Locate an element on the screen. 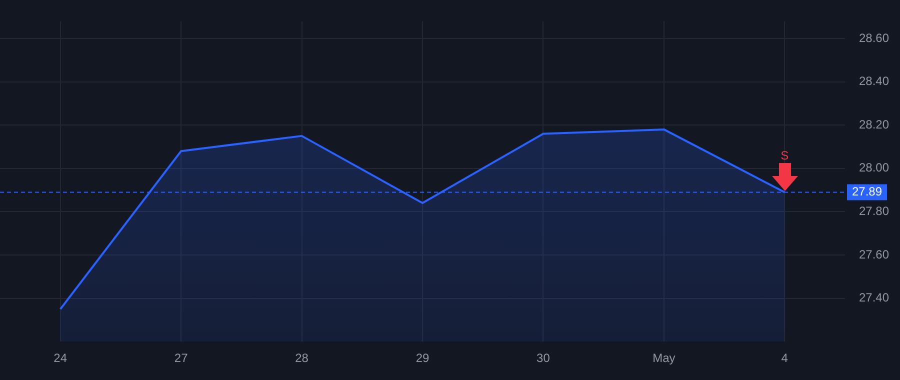 This screenshot has width=900, height=380. annotation: S is located at coordinates (784, 155).